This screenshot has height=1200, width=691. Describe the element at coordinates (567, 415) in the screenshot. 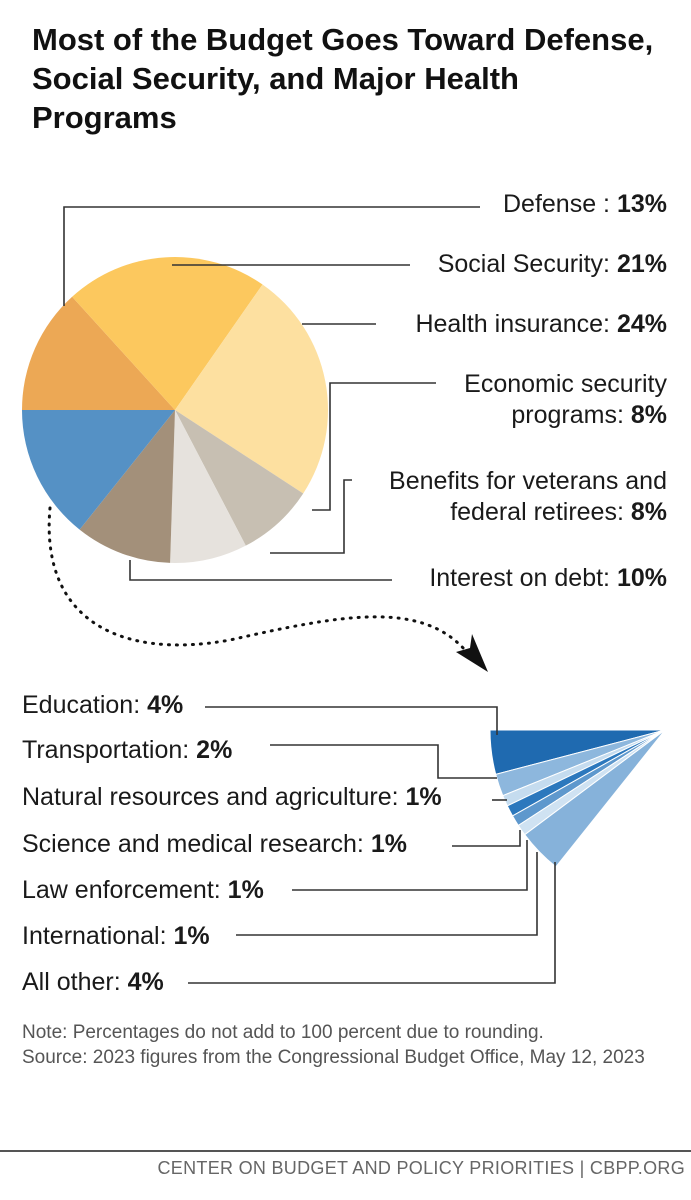

I see `label-text: programs:` at that location.